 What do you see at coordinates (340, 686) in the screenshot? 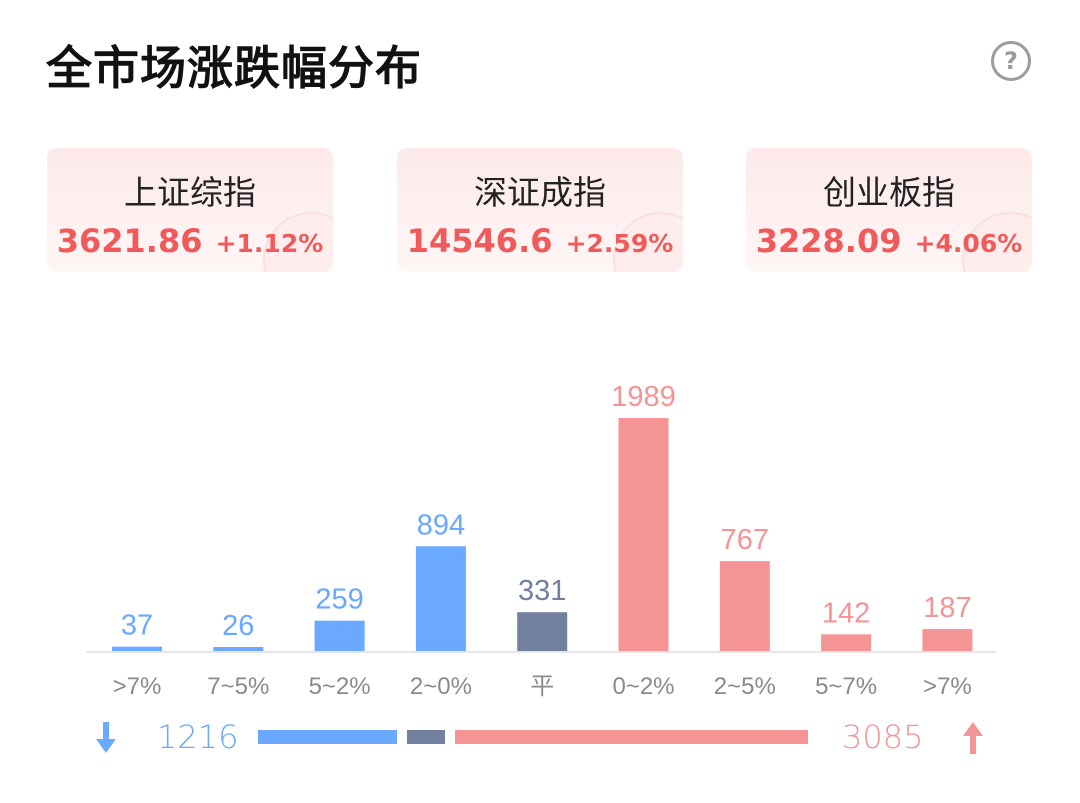
I see `x-tick-label: 5~2%` at bounding box center [340, 686].